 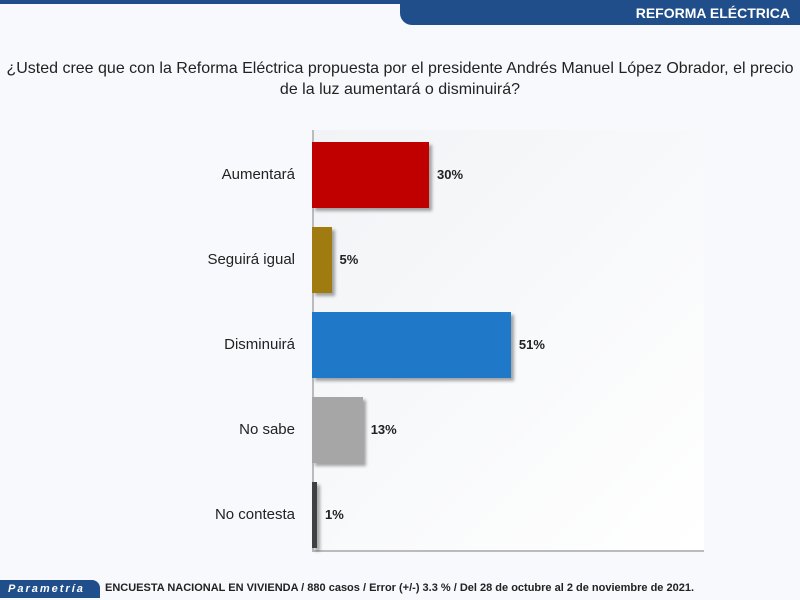 I want to click on category-label: Seguirá igual, so click(x=251, y=259).